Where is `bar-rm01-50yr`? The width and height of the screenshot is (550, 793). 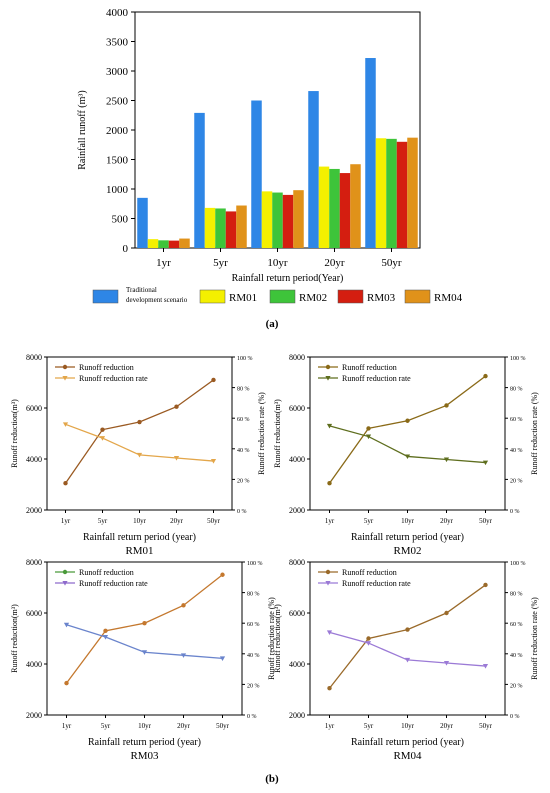 bar-rm01-50yr is located at coordinates (381, 193).